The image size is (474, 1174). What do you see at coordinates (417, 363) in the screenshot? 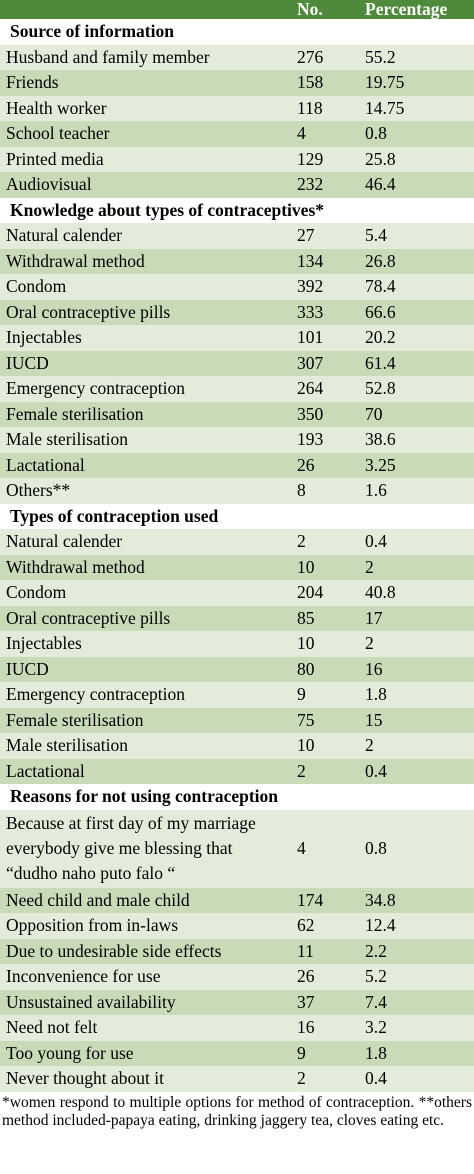
I see `row-percentage: 61.4` at bounding box center [417, 363].